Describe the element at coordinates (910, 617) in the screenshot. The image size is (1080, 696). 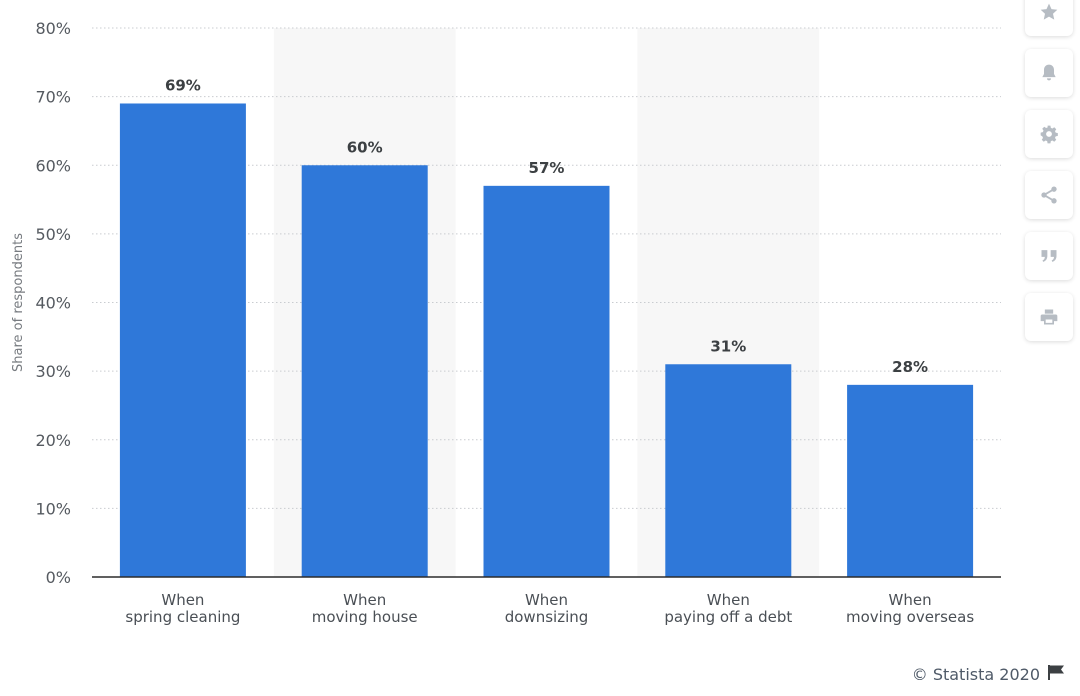
I see `x-tick-label: moving overseas` at that location.